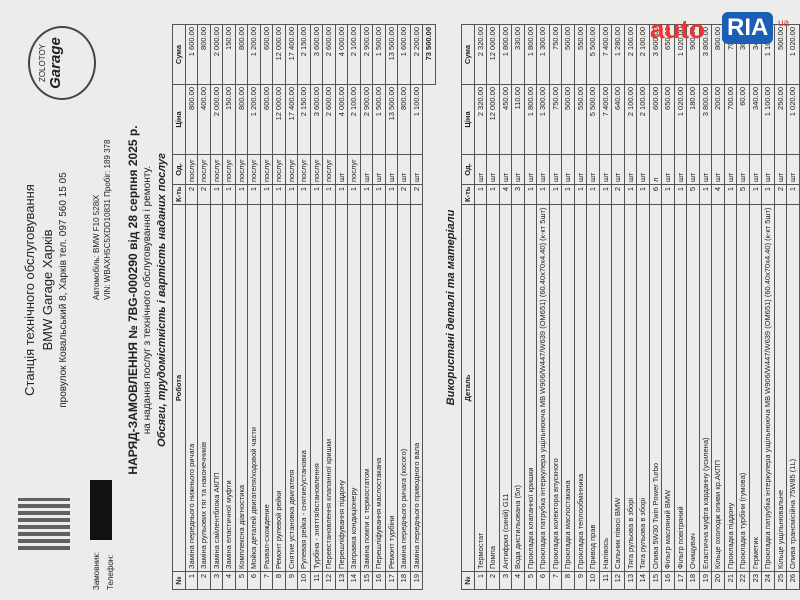 This screenshot has height=600, width=800. I want to click on table-row: 1 Термостат 1 шт 2 320.00 2 320.00, so click(480, 307).